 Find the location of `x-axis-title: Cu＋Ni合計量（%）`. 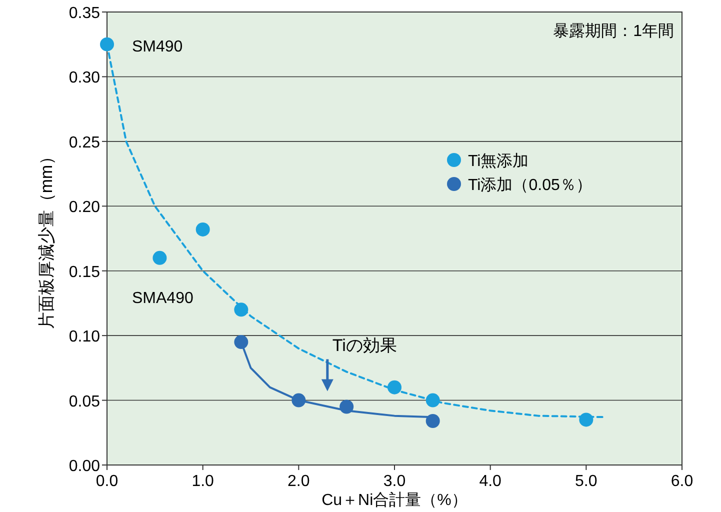

x-axis-title: Cu＋Ni合計量（%） is located at coordinates (395, 500).